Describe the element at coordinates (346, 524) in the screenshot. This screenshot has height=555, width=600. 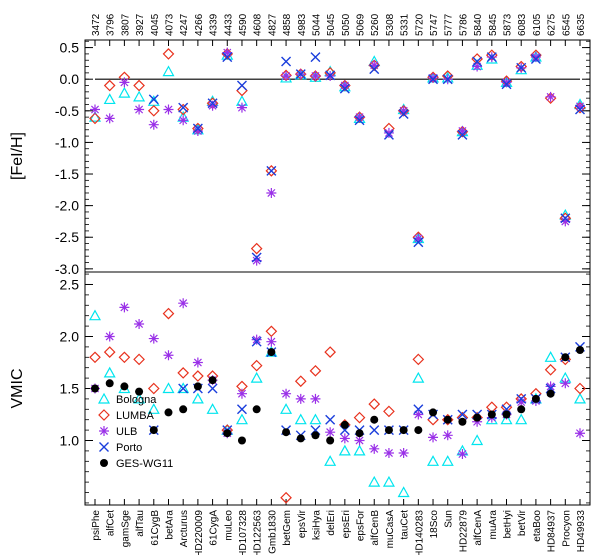
I see `category-label: epsEri` at that location.